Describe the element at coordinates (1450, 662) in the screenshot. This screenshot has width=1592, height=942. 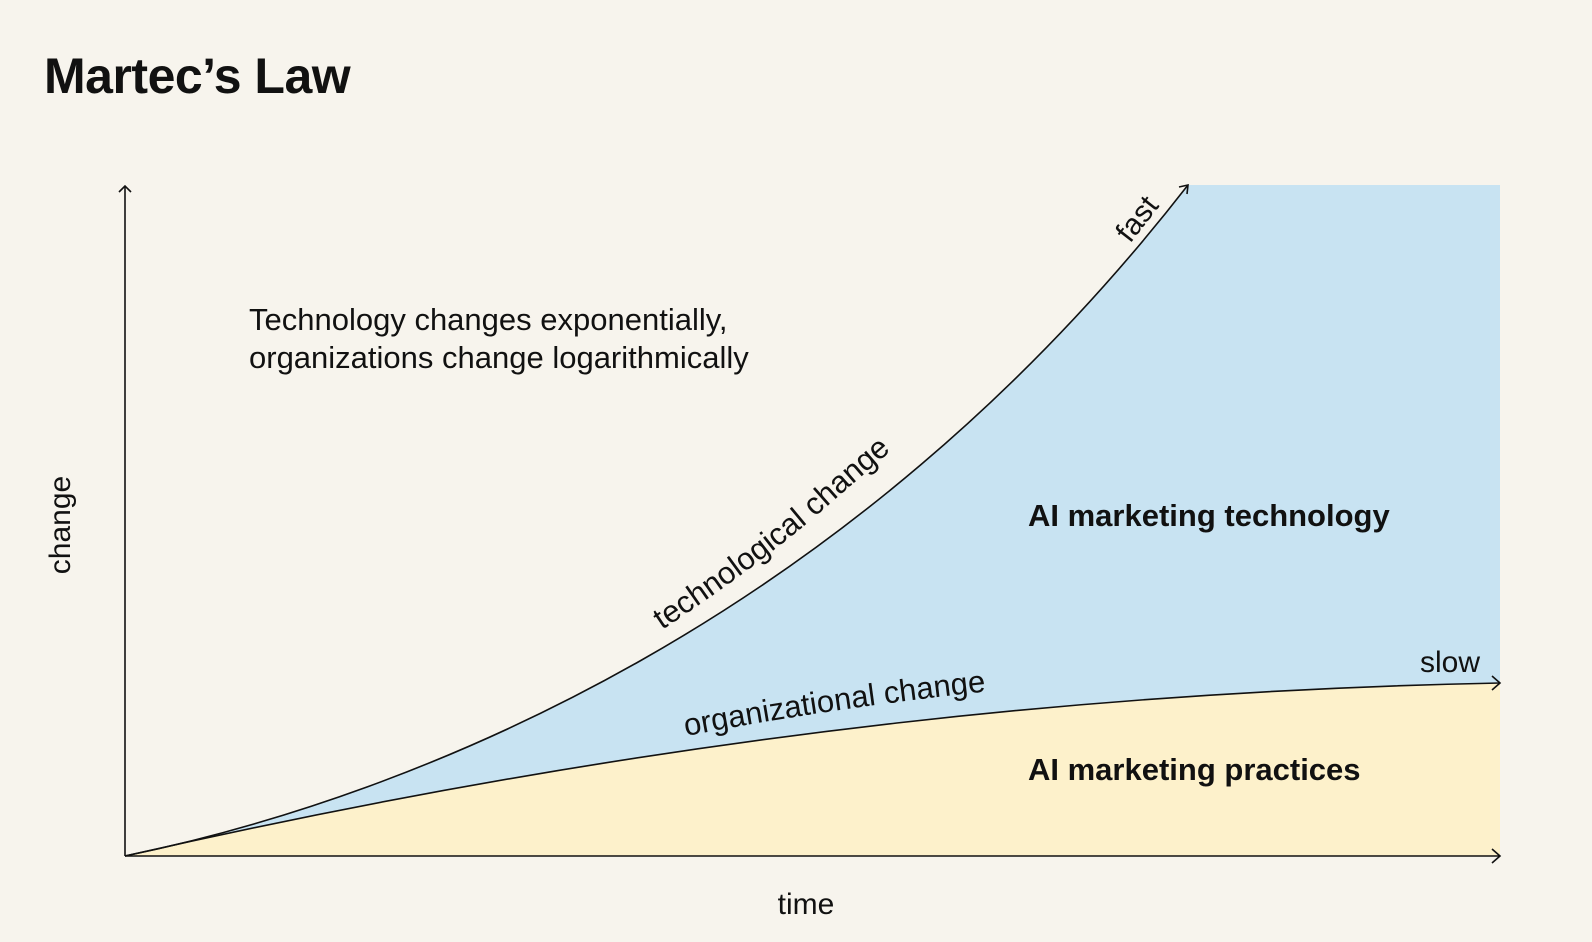
I see `organization-end-label: slow` at that location.